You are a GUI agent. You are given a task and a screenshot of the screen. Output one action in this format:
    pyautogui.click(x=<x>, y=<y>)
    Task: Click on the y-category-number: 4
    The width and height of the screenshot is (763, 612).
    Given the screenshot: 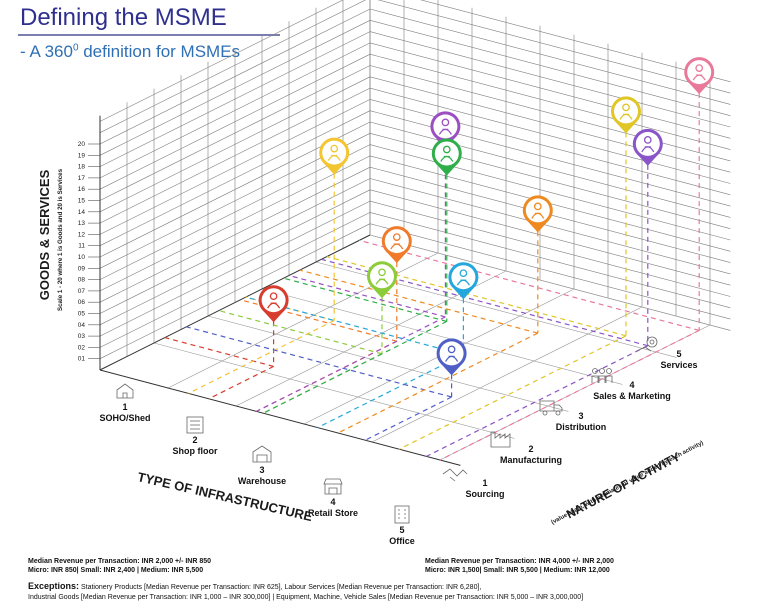 What is the action you would take?
    pyautogui.click(x=631, y=385)
    